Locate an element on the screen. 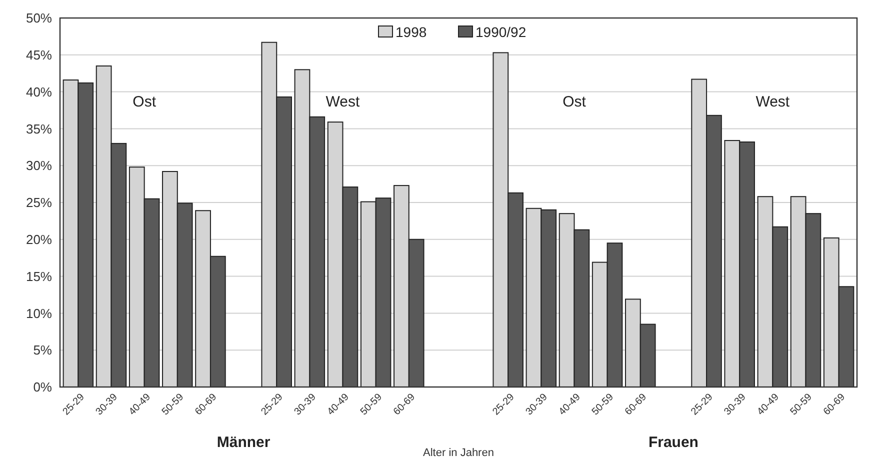  y-tick-label: 35% is located at coordinates (39, 128).